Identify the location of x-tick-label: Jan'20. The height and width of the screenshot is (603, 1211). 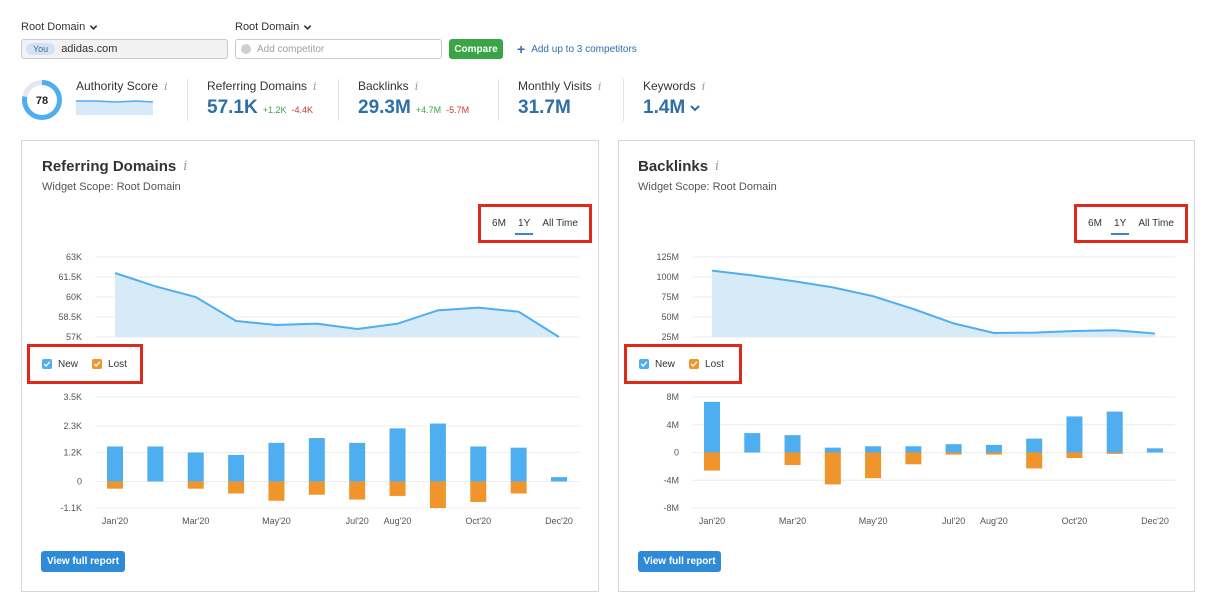
(712, 521).